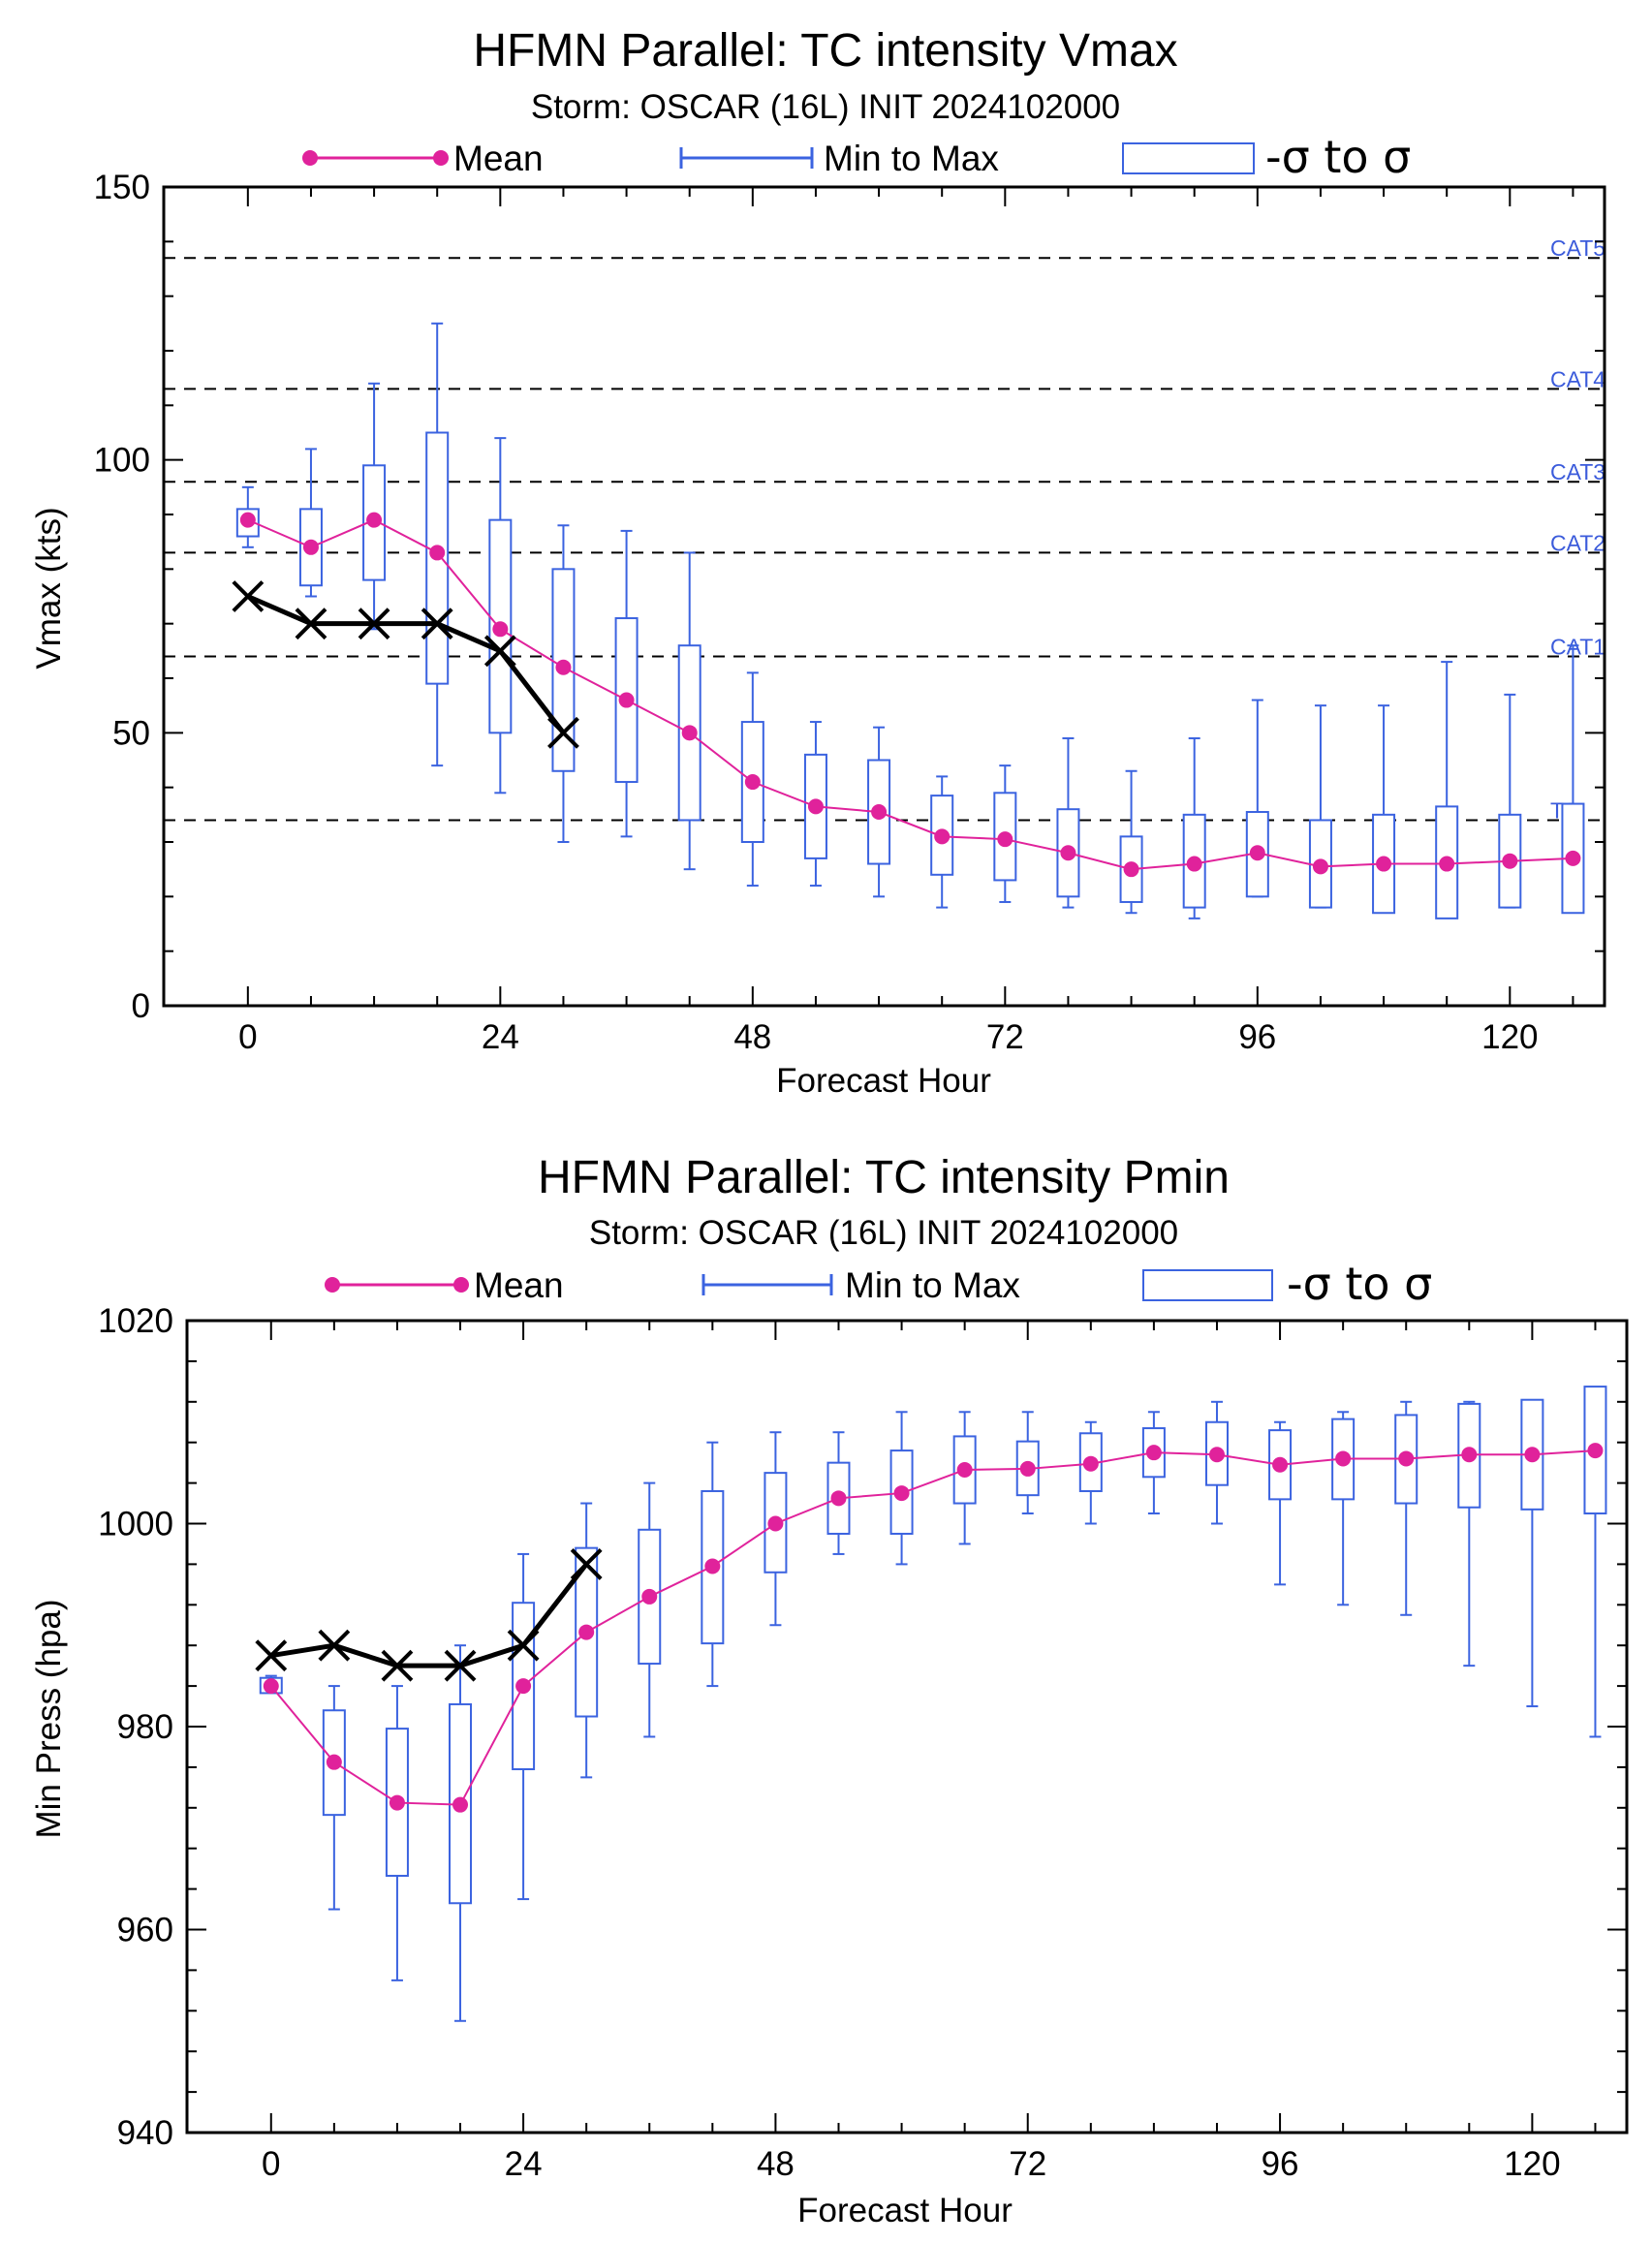 The image size is (1652, 2244). What do you see at coordinates (49, 588) in the screenshot?
I see `vmax-y-axis-label: Vmax (kts)` at bounding box center [49, 588].